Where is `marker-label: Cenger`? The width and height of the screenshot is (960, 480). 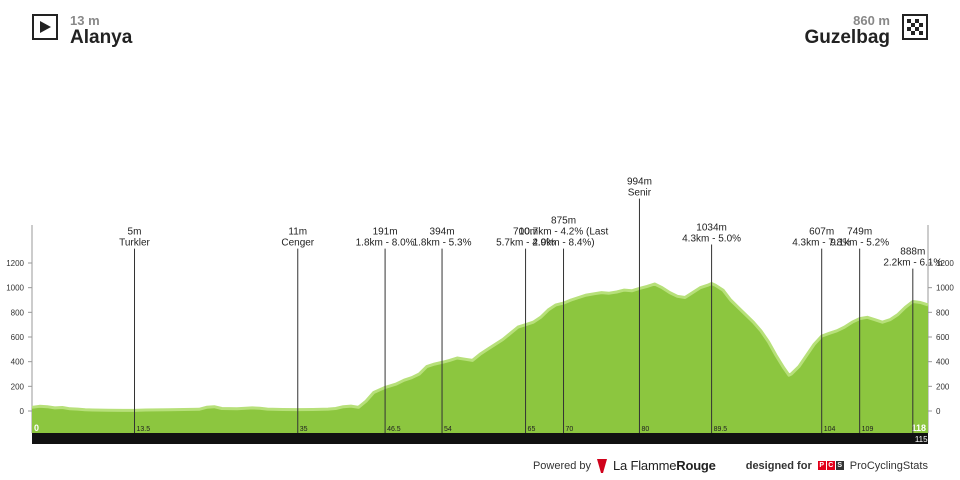
marker-label: Cenger is located at coordinates (297, 243).